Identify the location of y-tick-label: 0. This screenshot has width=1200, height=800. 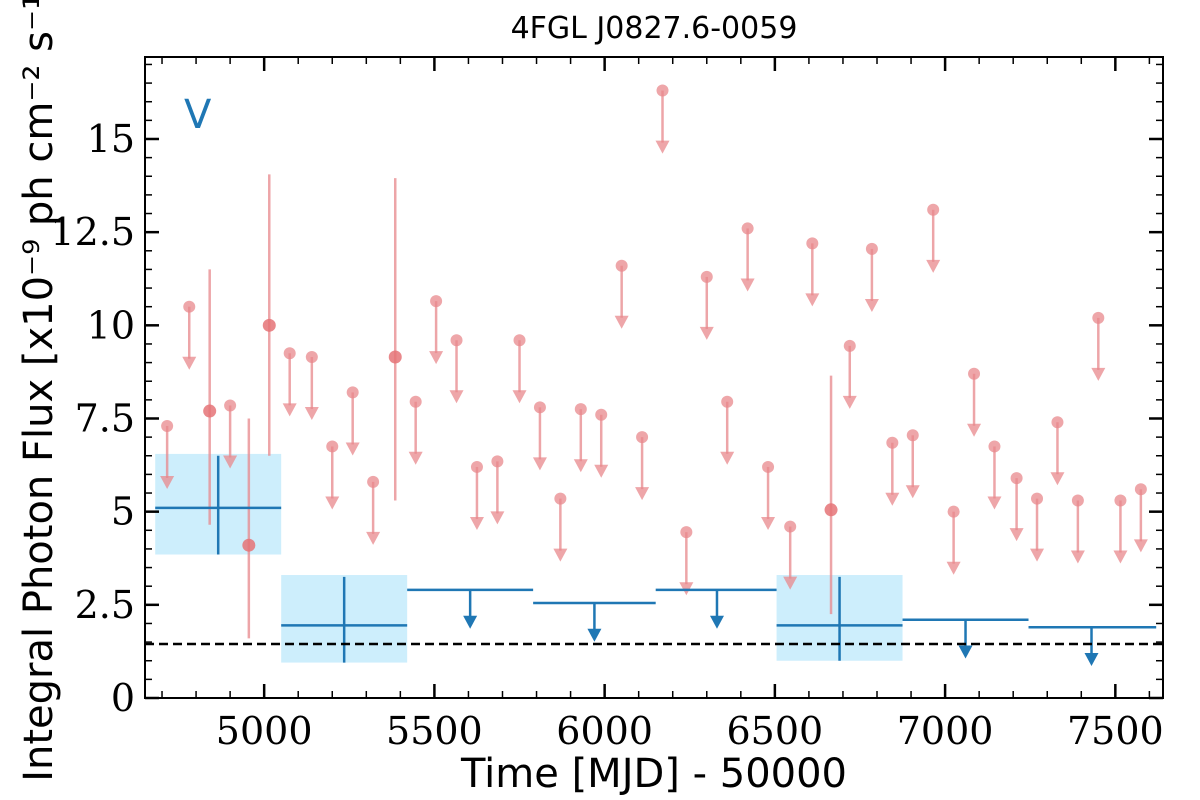
(123, 698).